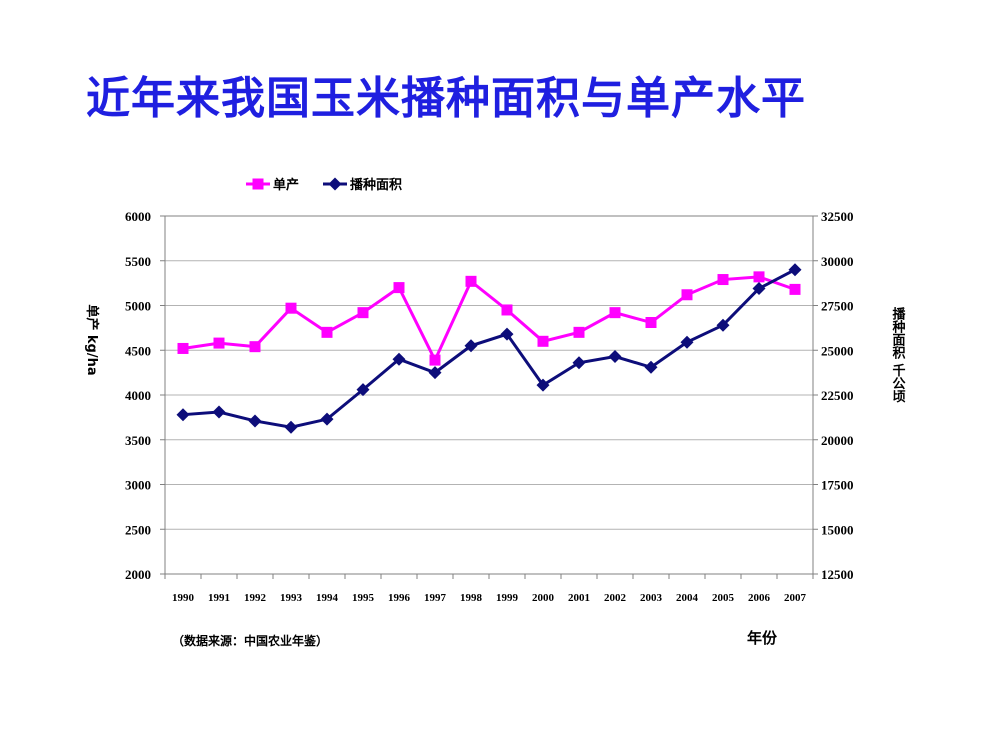  I want to click on y-left-tick-label: 4500, so click(138, 350).